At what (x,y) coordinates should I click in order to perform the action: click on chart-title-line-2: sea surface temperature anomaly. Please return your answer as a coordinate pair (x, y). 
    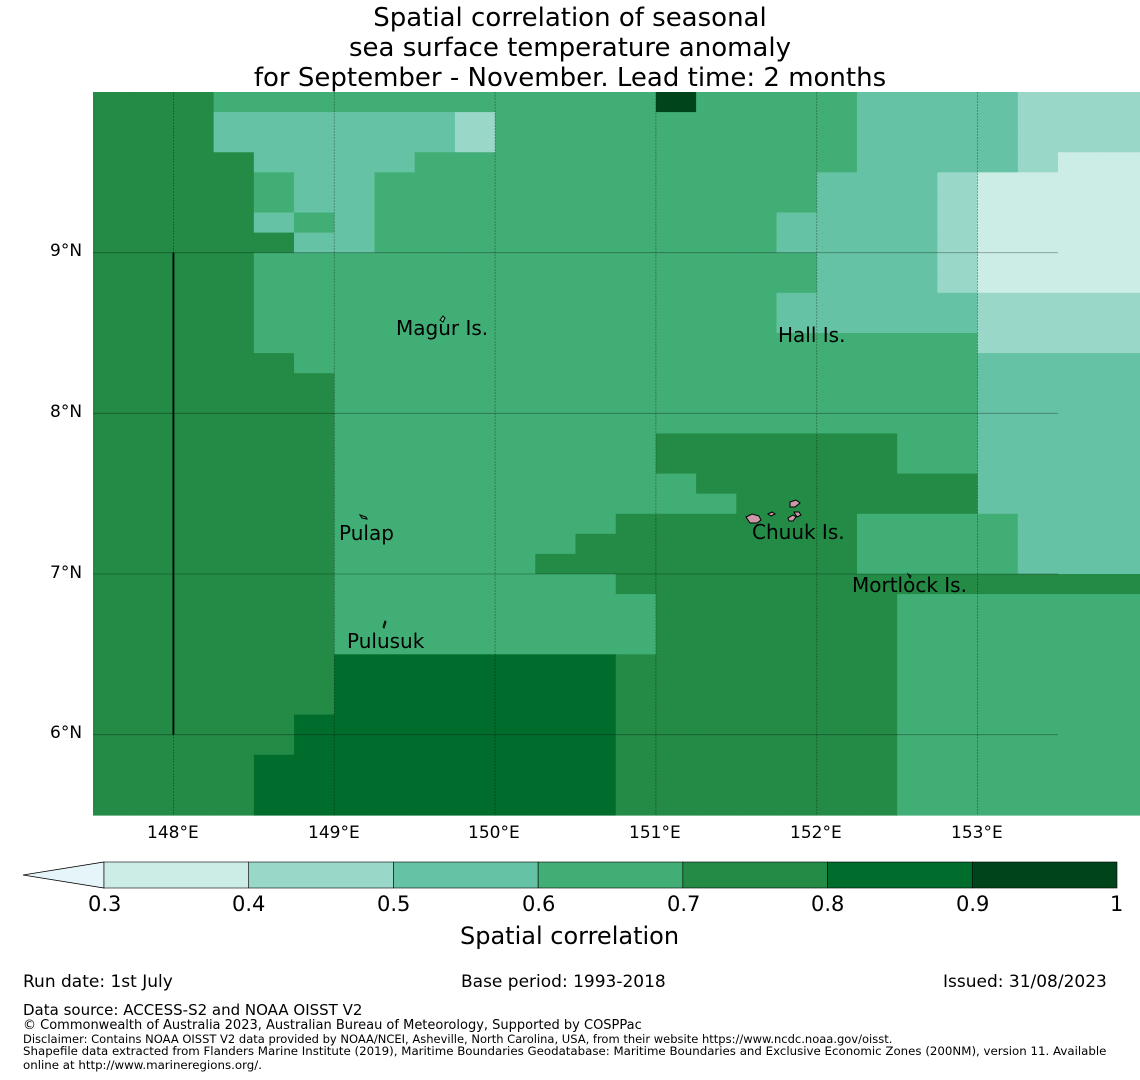
    Looking at the image, I should click on (570, 48).